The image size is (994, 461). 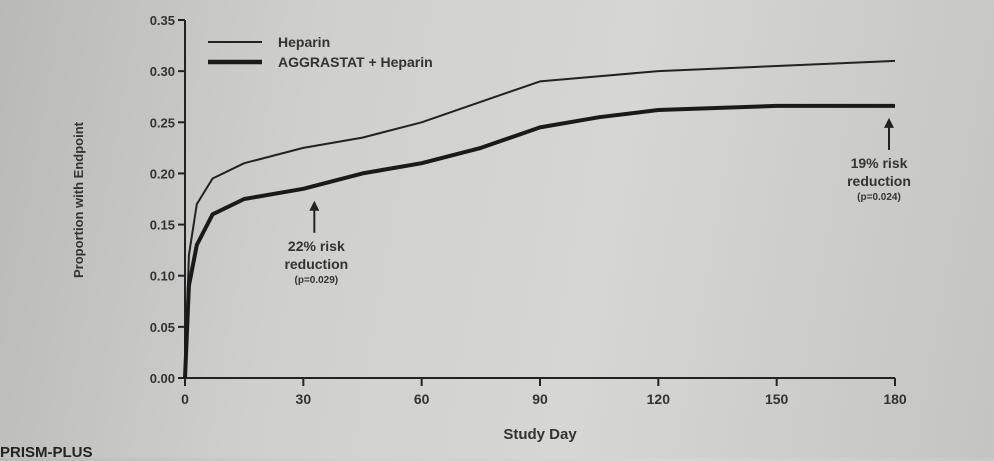 What do you see at coordinates (162, 122) in the screenshot?
I see `y-tick-label: 0.25` at bounding box center [162, 122].